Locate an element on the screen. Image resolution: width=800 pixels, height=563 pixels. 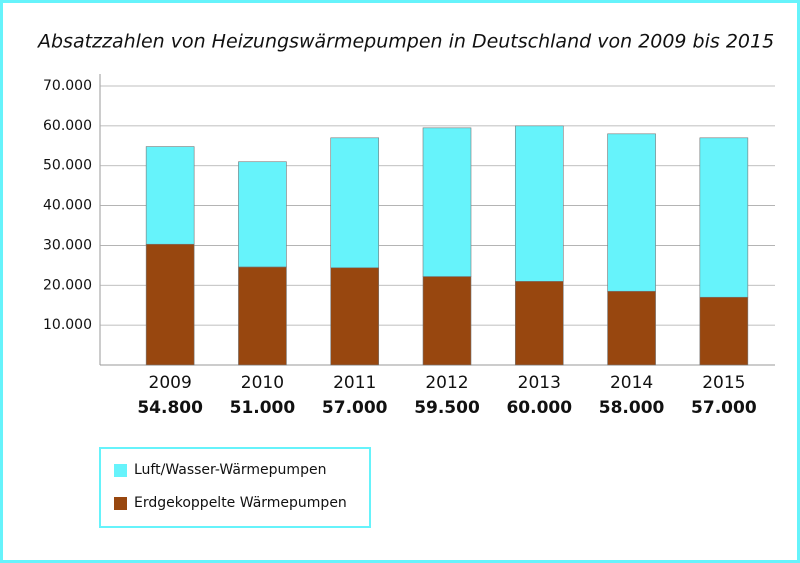
total-label: 58.000 is located at coordinates (632, 408).